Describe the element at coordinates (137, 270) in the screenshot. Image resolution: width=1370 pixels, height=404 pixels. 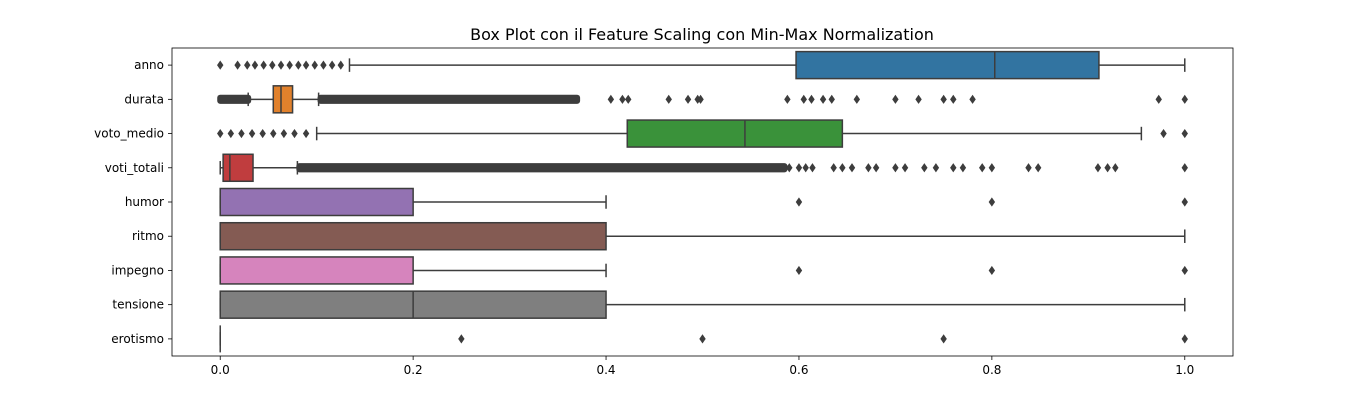
I see `y-tick-label-impegno: impegno` at that location.